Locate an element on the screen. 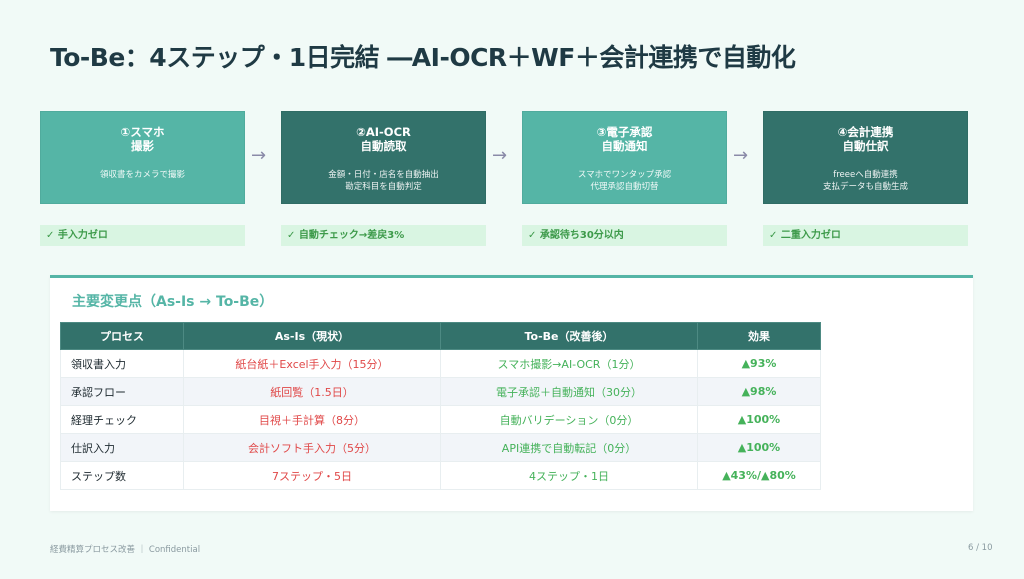 The image size is (1024, 579). step-desc: 領収書をカメラで撮影 is located at coordinates (142, 175).